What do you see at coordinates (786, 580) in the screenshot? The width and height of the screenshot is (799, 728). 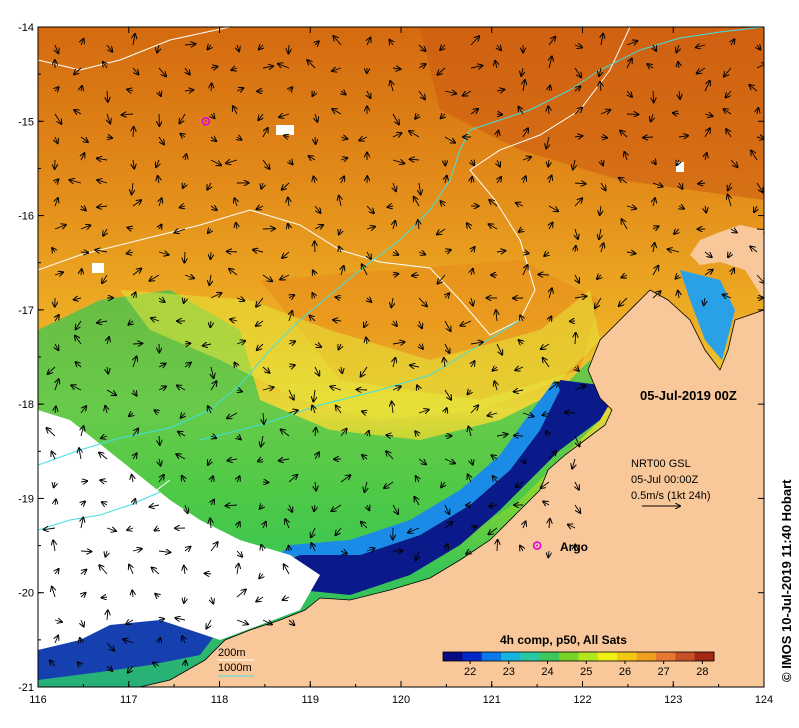 I see `credit-text: © IMOS 10-Jul-2019 11:40 Hobart` at bounding box center [786, 580].